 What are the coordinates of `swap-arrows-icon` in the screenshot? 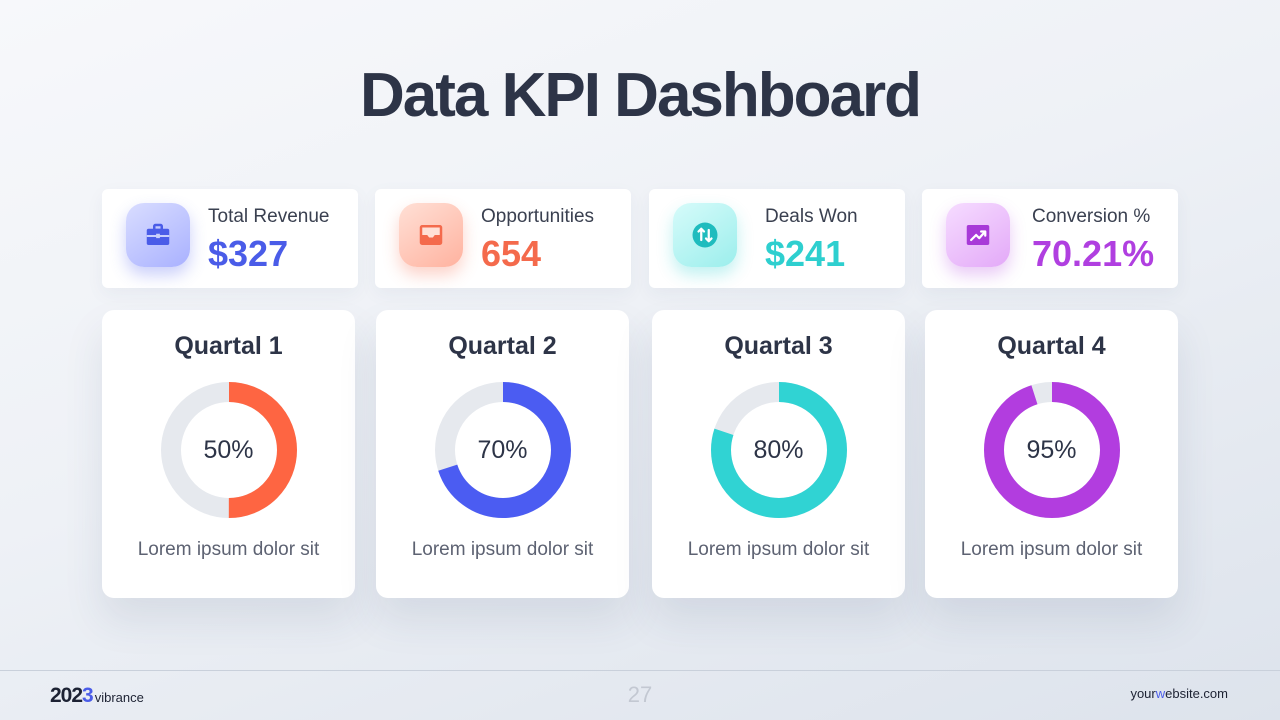 It's located at (705, 235).